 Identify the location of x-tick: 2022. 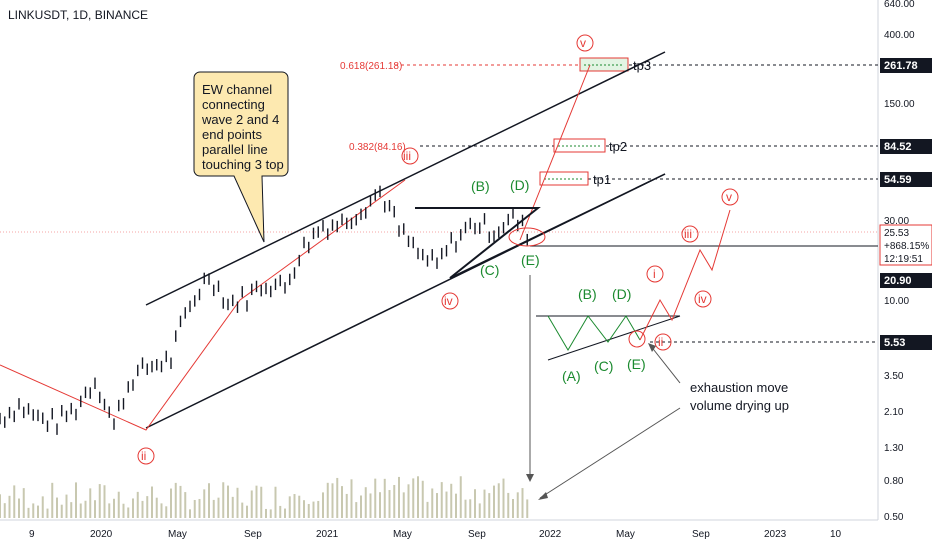
(550, 534).